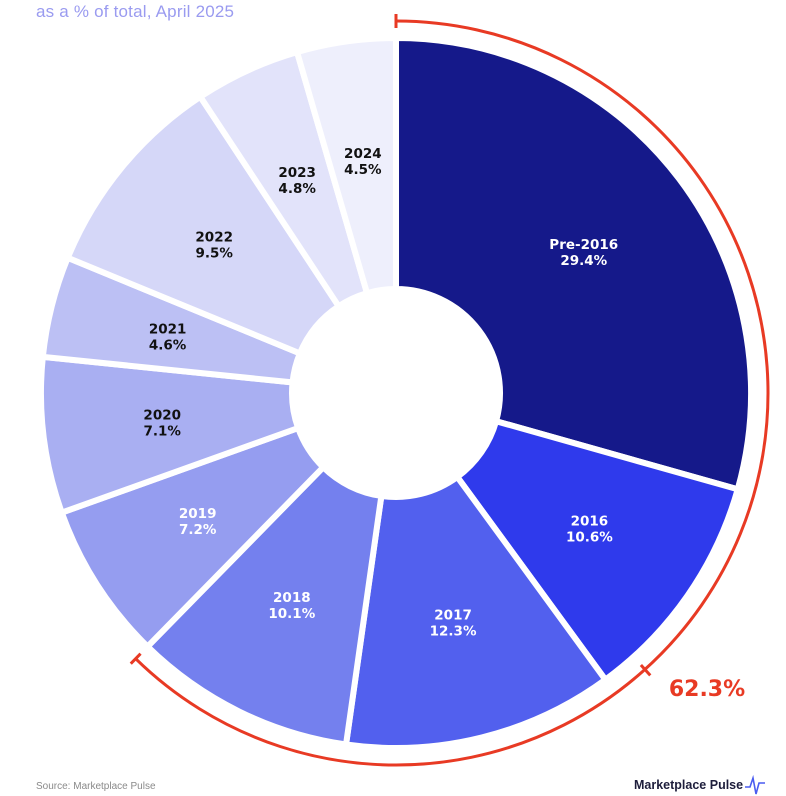 The width and height of the screenshot is (786, 796). What do you see at coordinates (203, 225) in the screenshot?
I see `slice-2022` at bounding box center [203, 225].